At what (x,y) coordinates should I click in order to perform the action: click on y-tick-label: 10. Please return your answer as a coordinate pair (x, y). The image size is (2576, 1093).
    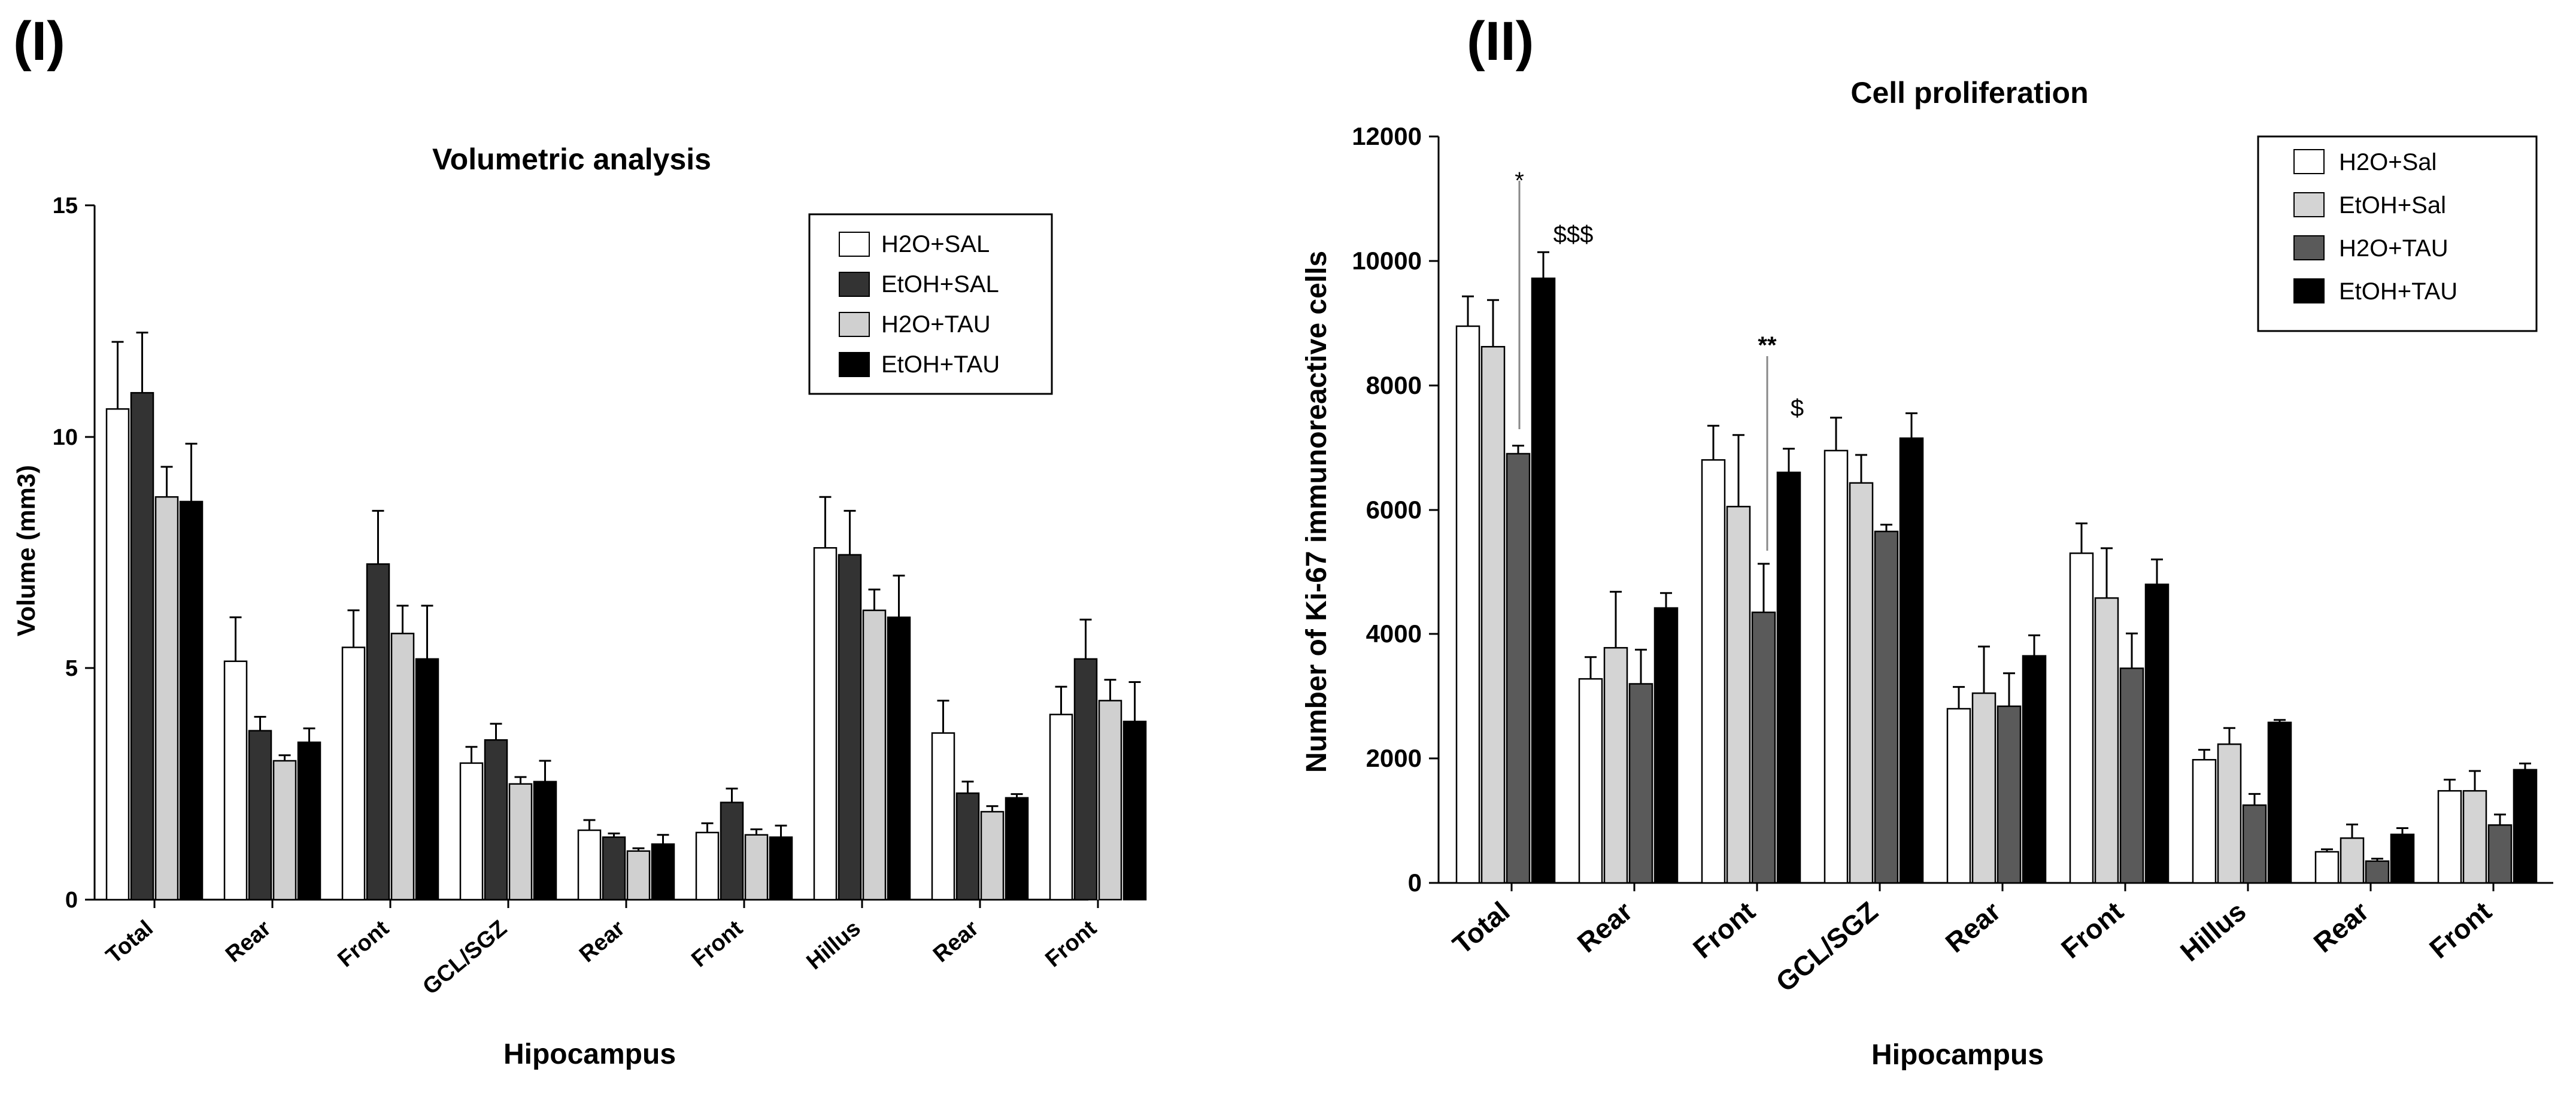
    Looking at the image, I should click on (65, 438).